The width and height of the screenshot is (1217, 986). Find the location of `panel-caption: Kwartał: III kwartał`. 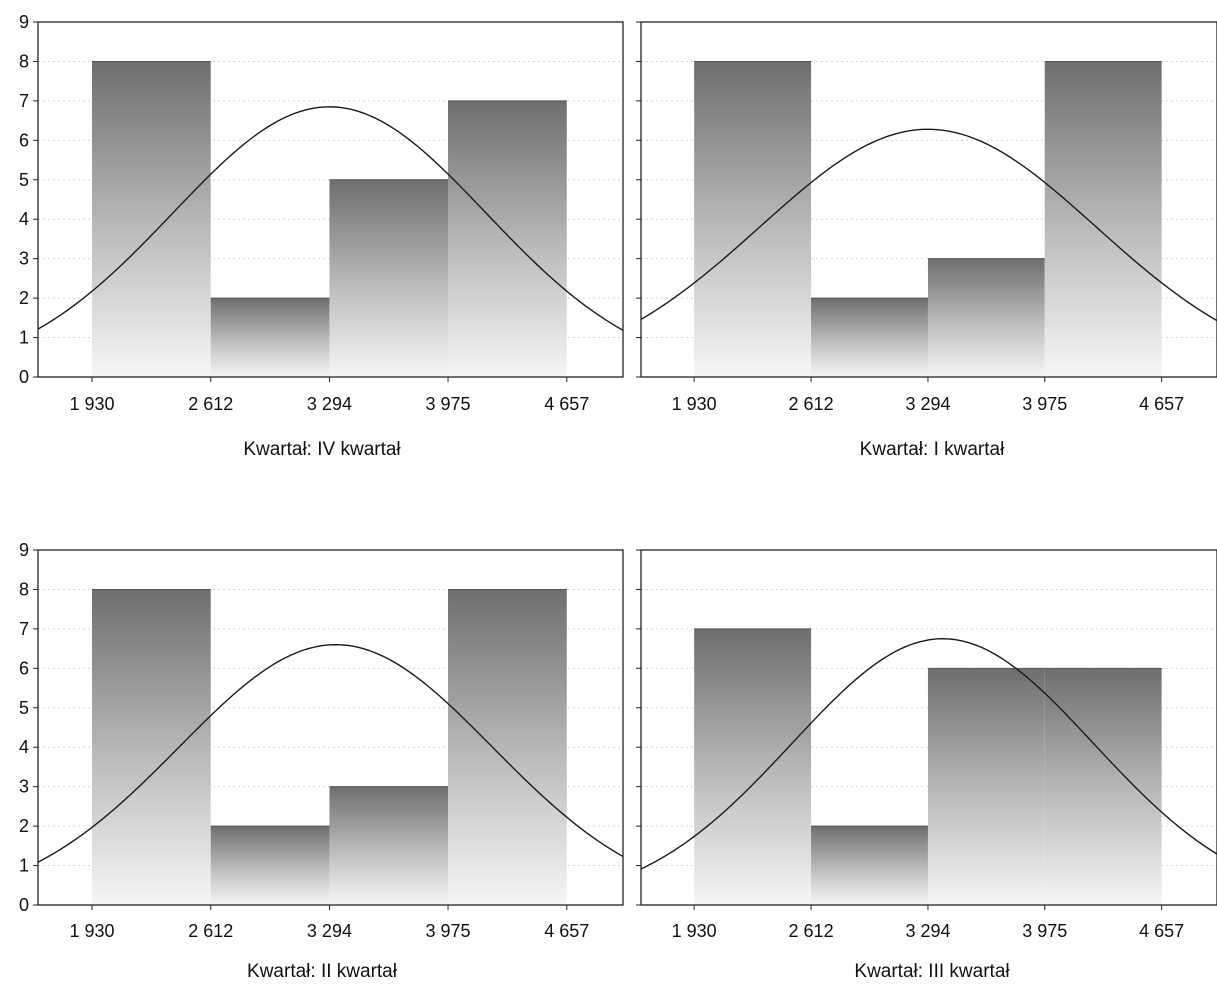

panel-caption: Kwartał: III kwartał is located at coordinates (932, 971).